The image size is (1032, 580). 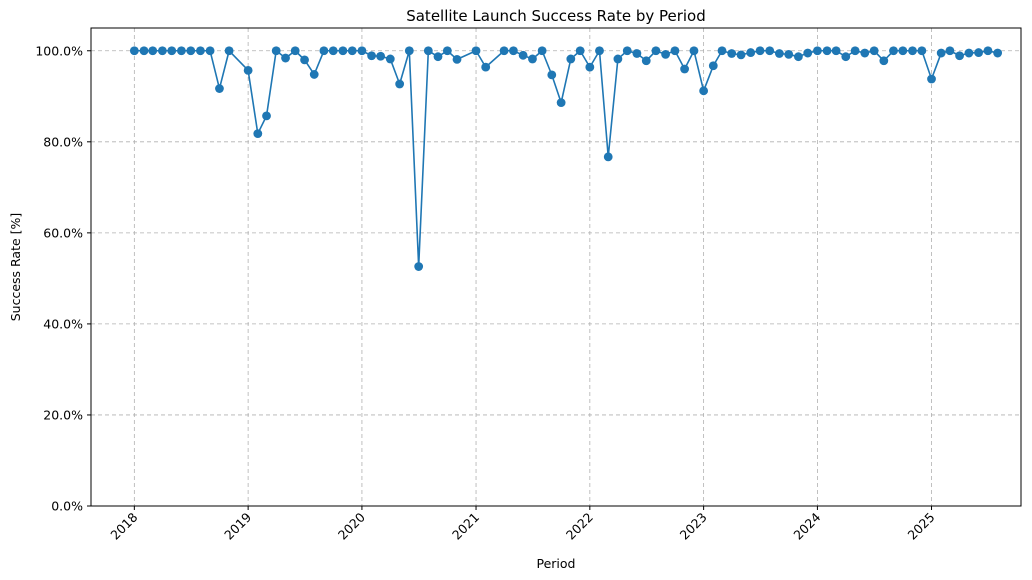 What do you see at coordinates (351, 525) in the screenshot?
I see `x-tick-label: 2020` at bounding box center [351, 525].